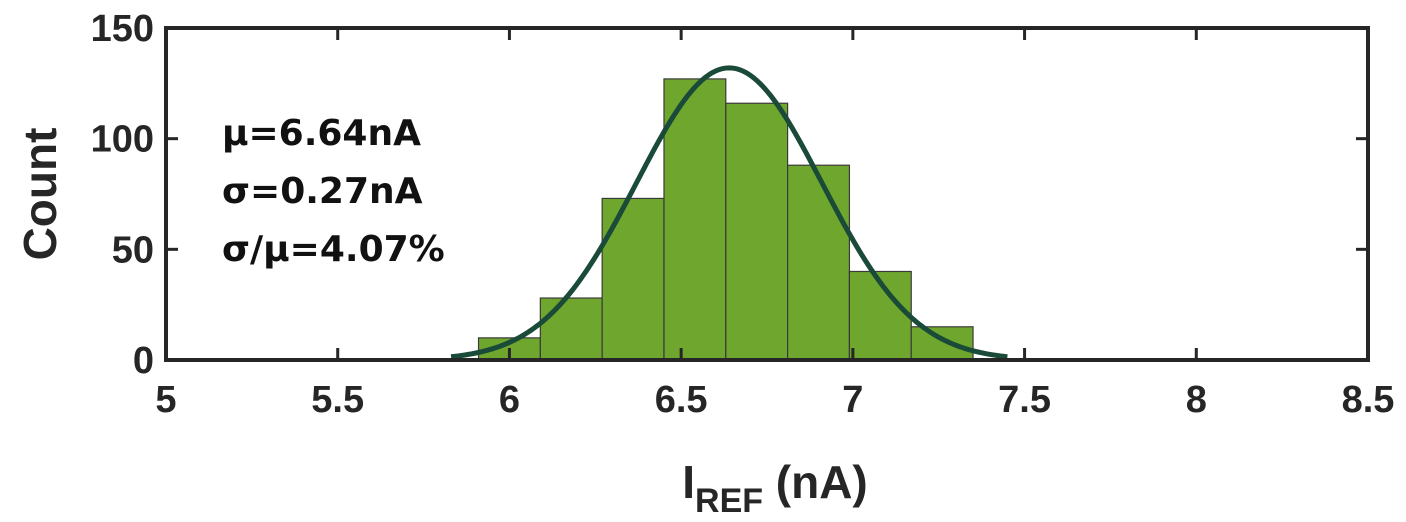 This screenshot has height=522, width=1406. I want to click on x-axis-label-unit: (nA), so click(815, 482).